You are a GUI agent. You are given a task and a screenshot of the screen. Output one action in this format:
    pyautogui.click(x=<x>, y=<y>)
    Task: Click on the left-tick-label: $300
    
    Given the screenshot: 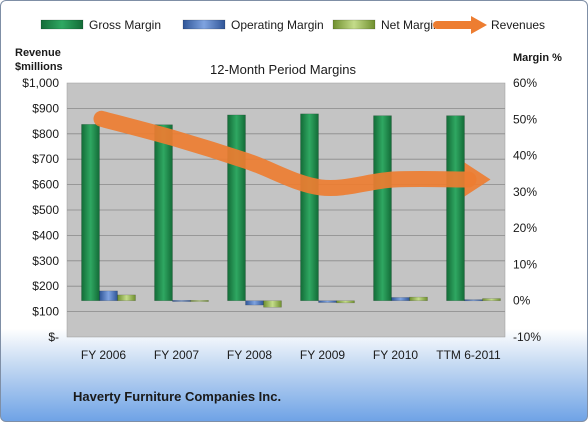 What is the action you would take?
    pyautogui.click(x=45, y=261)
    